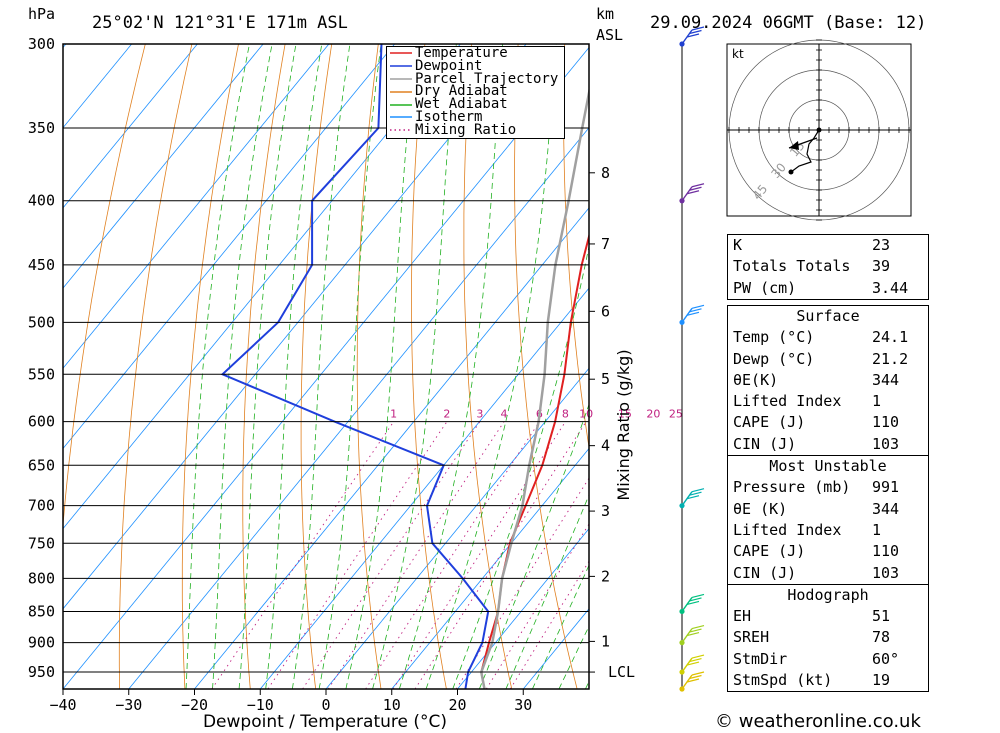  What do you see at coordinates (816, 487) in the screenshot?
I see `mu-pressure-row: Pressure (mb) 991` at bounding box center [816, 487].